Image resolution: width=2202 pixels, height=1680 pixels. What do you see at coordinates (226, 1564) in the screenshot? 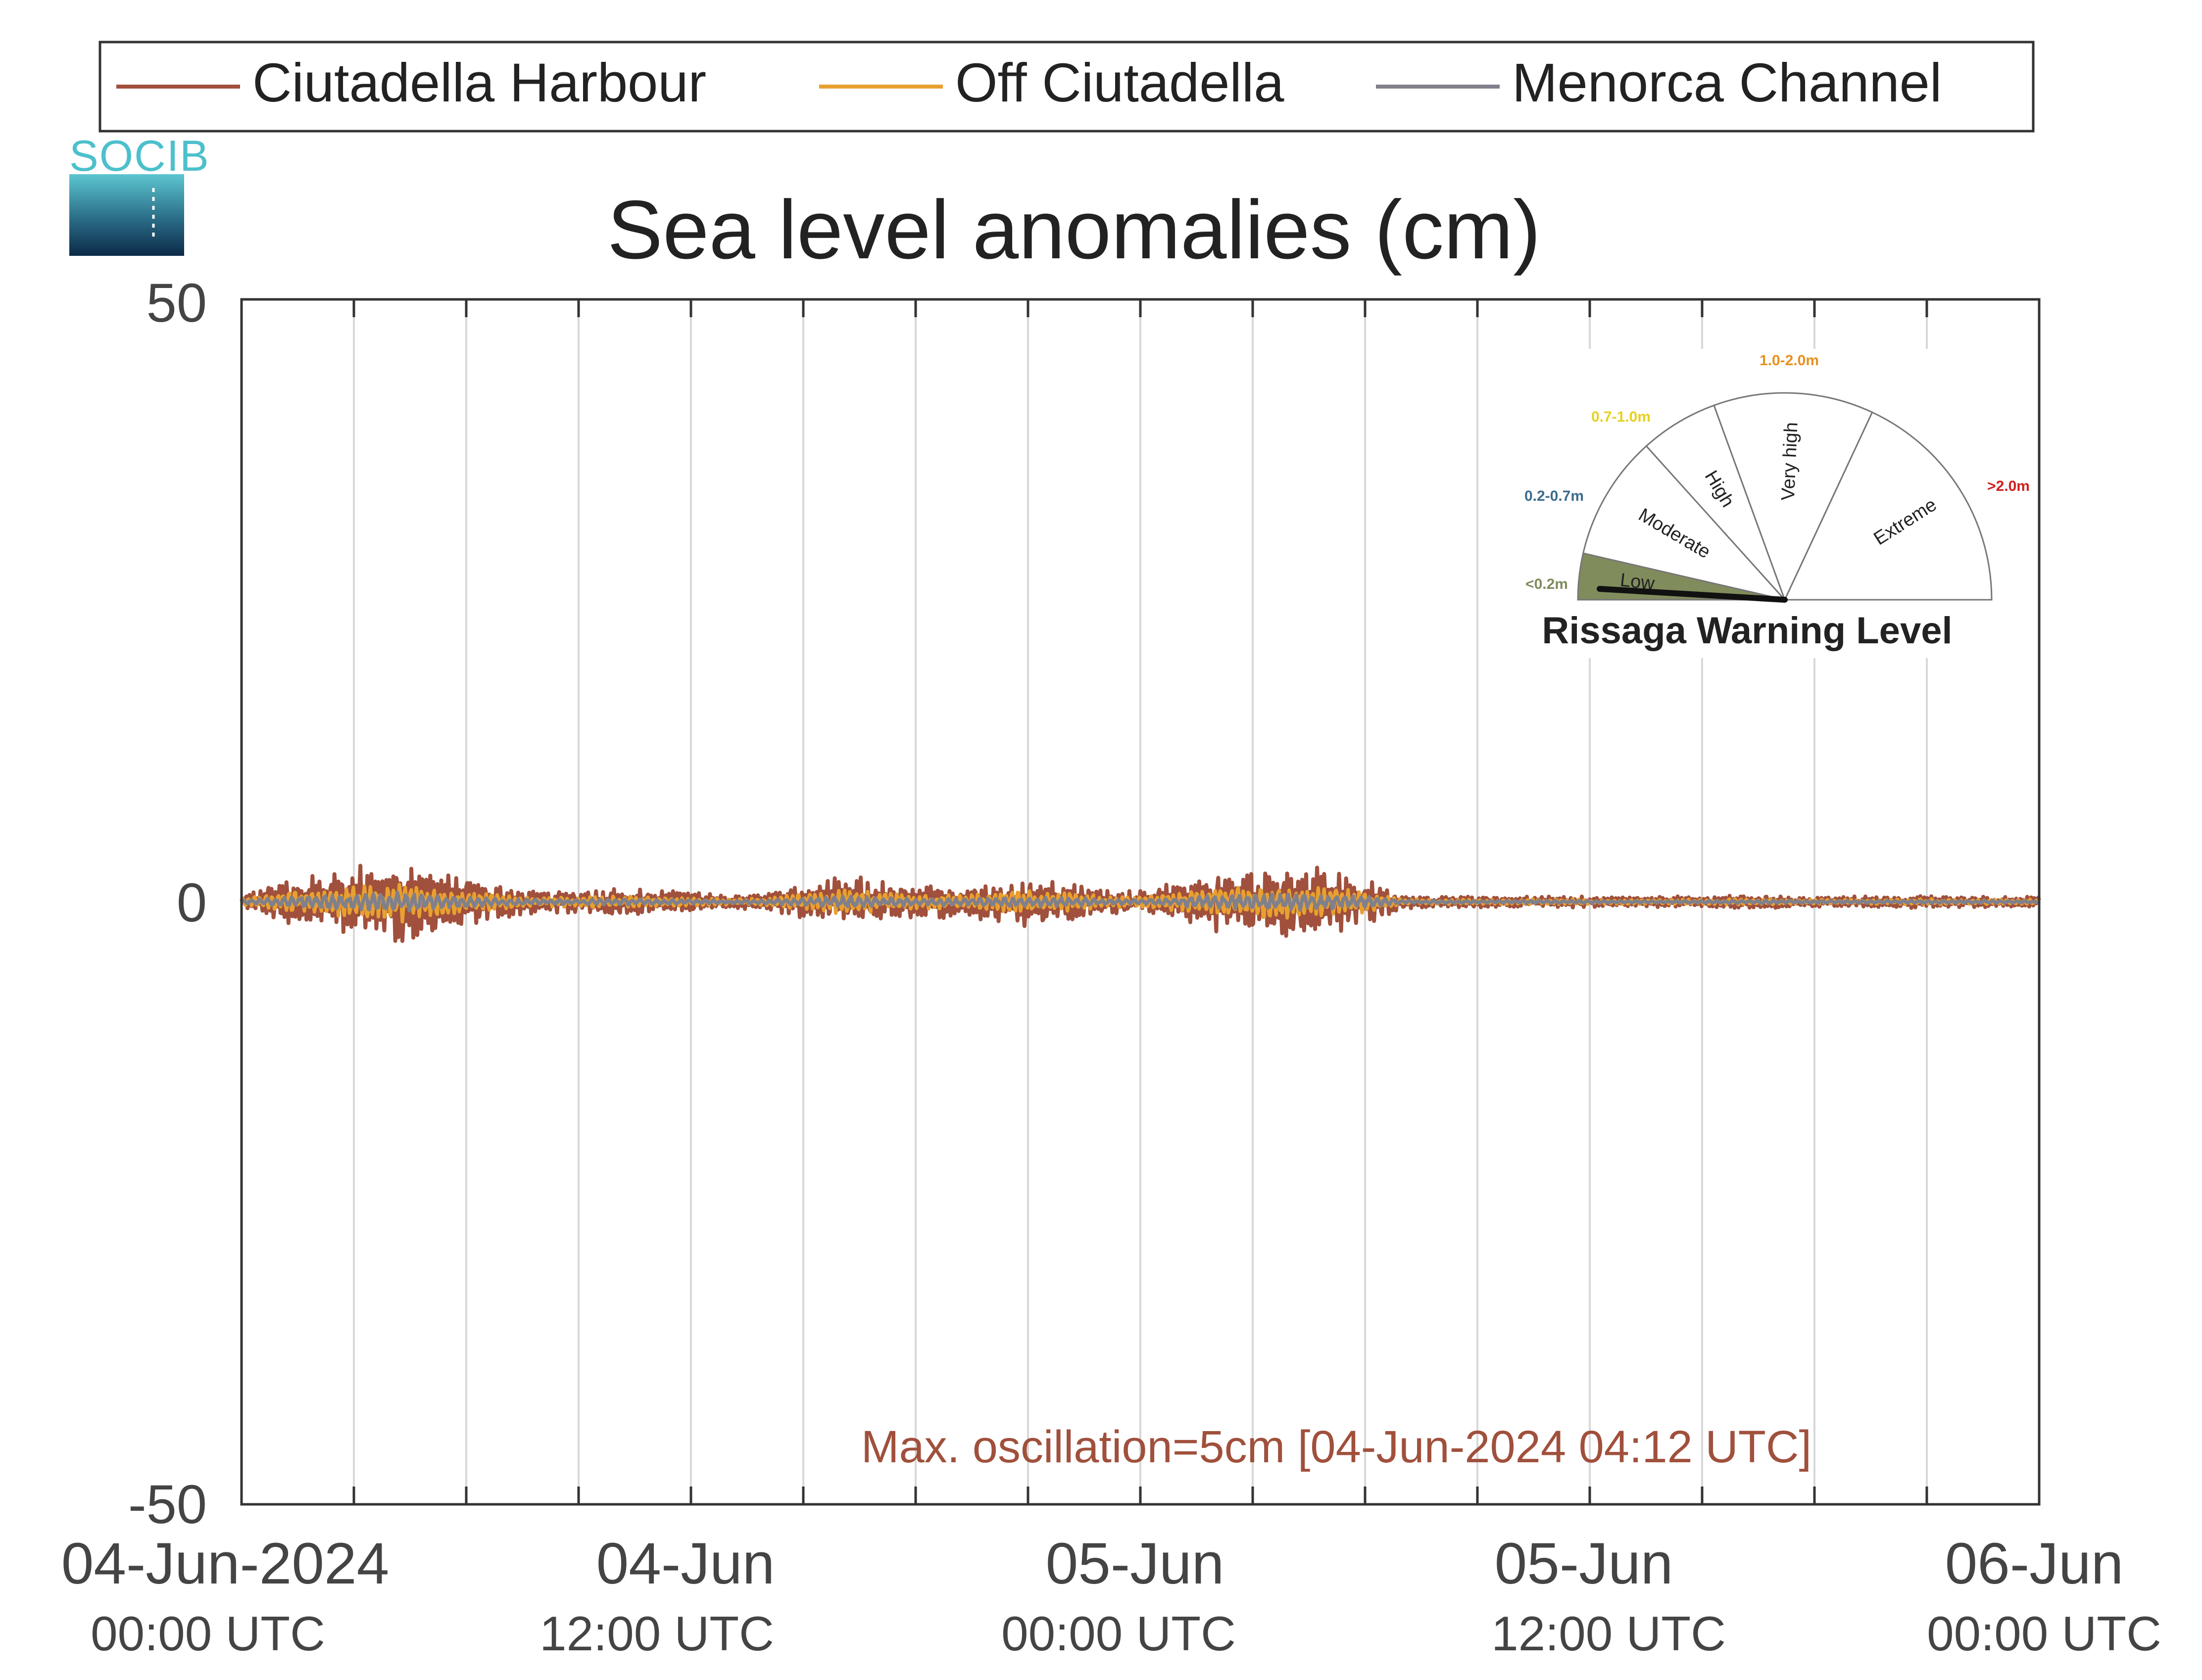
I see `x-tick-date-0: 04-Jun-2024` at bounding box center [226, 1564].